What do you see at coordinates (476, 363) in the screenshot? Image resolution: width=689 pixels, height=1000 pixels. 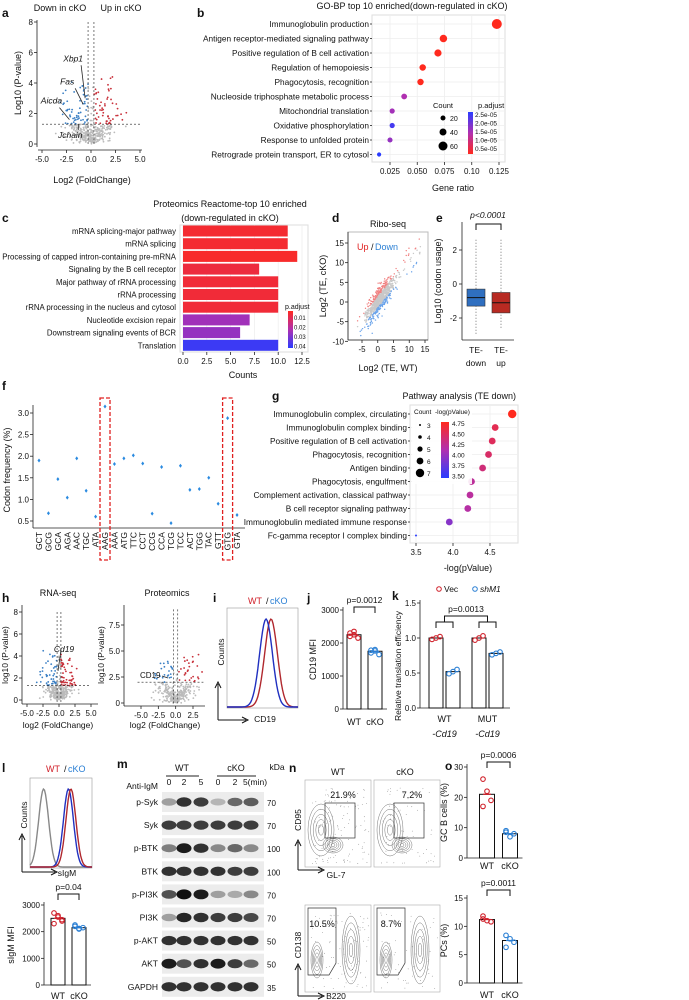 I see `x-tick-label: down` at bounding box center [476, 363].